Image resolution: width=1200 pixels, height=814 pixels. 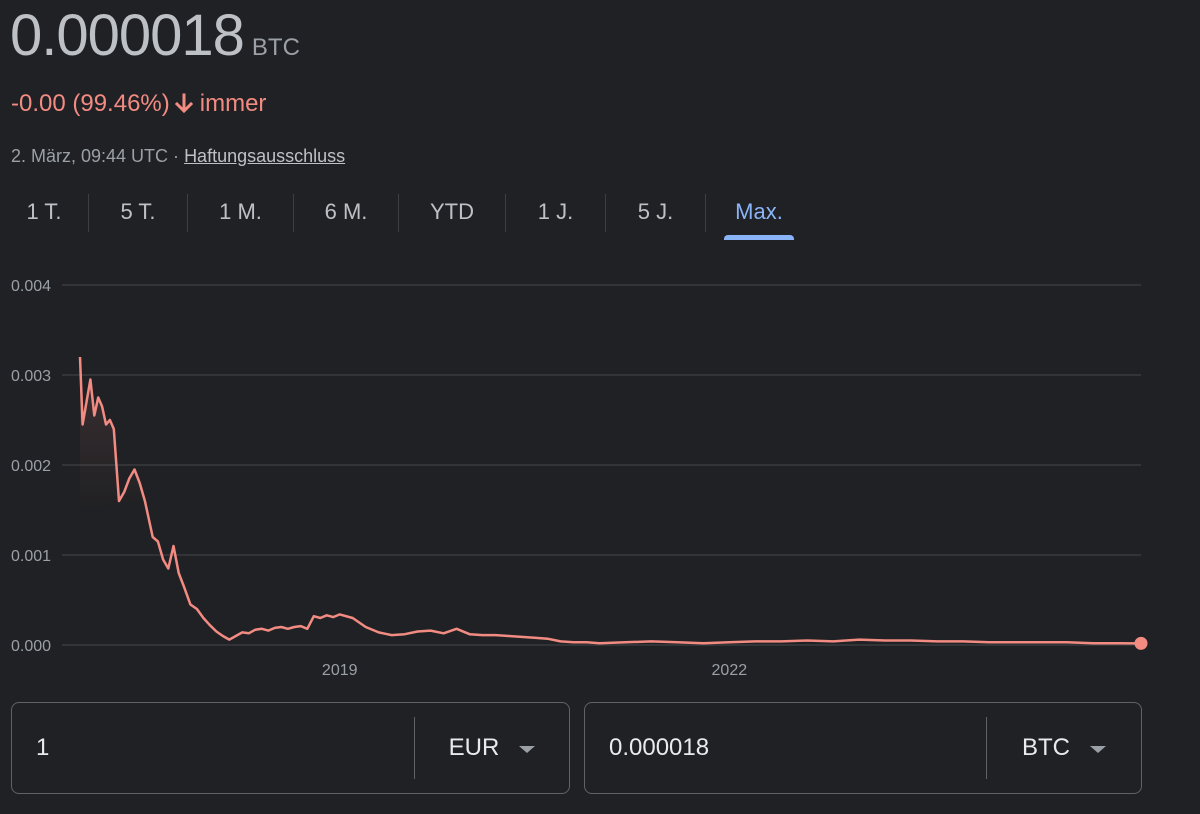 I want to click on range-tabs: 1 T. 5 T. 1 M. 6 M. YTD 1 J. 5 J. Max., so click(x=397, y=215).